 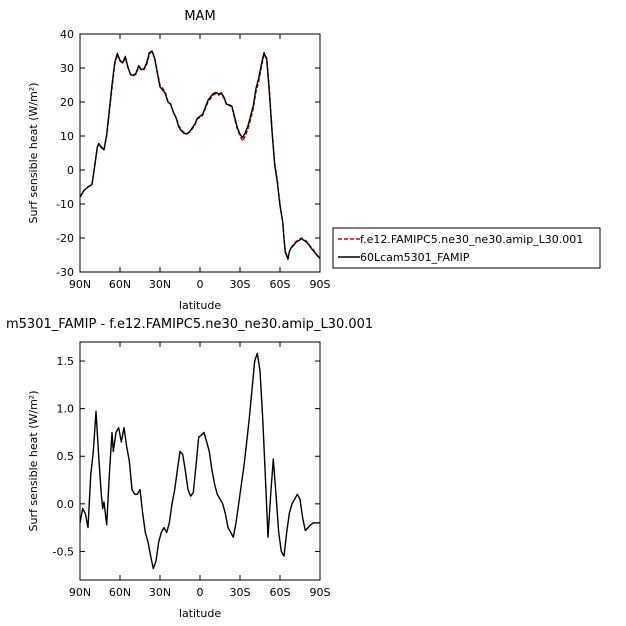 I want to click on ytick-label-bottom-2: 0.5, so click(x=66, y=456).